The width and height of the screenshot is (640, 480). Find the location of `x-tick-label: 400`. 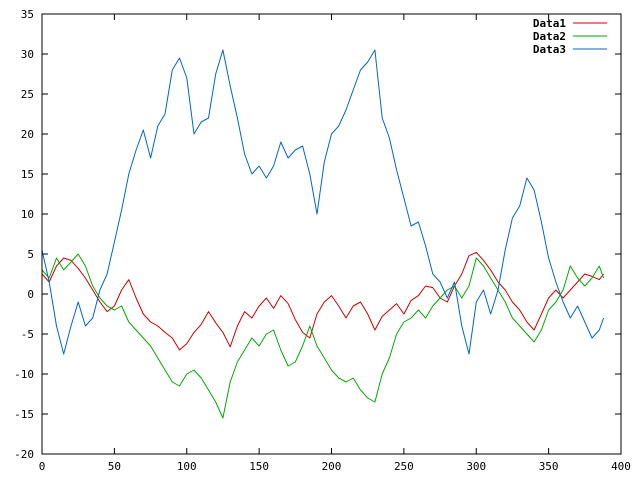

x-tick-label: 400 is located at coordinates (621, 466).